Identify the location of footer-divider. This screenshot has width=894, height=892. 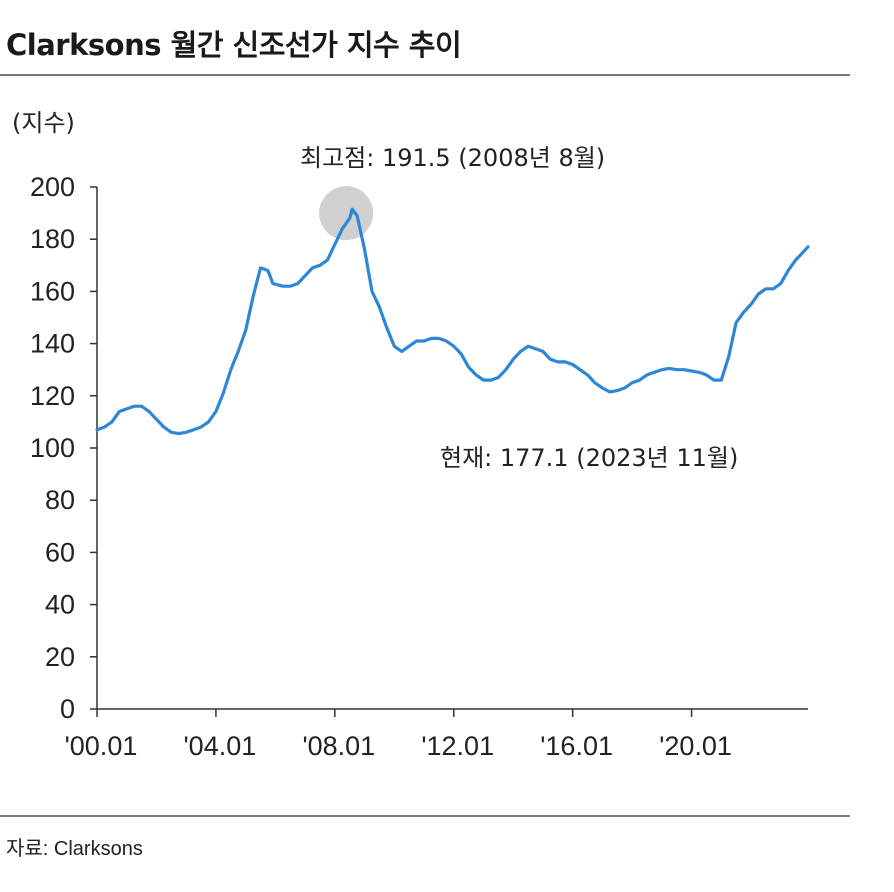
(425, 816).